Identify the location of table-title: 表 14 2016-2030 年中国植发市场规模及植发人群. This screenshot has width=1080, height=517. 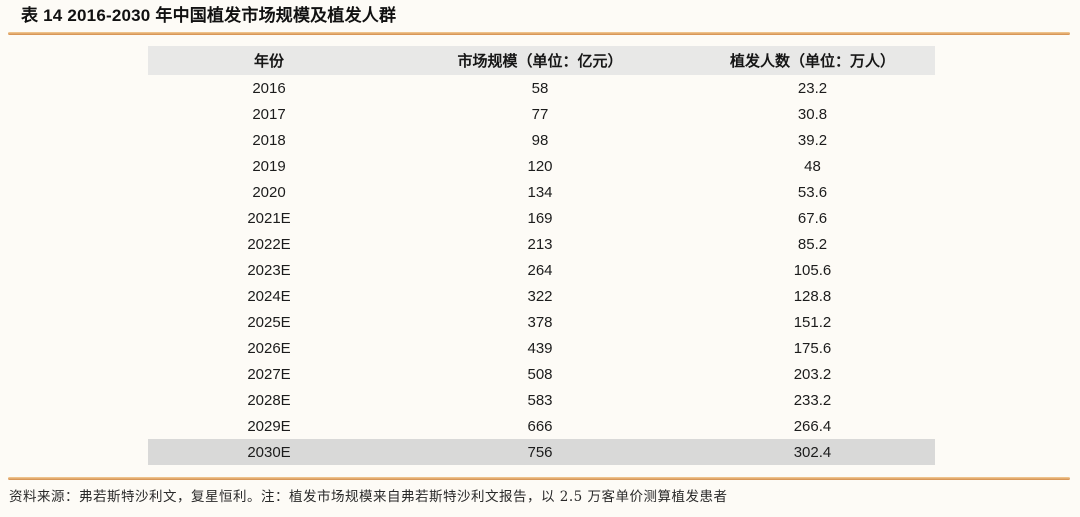
(209, 15).